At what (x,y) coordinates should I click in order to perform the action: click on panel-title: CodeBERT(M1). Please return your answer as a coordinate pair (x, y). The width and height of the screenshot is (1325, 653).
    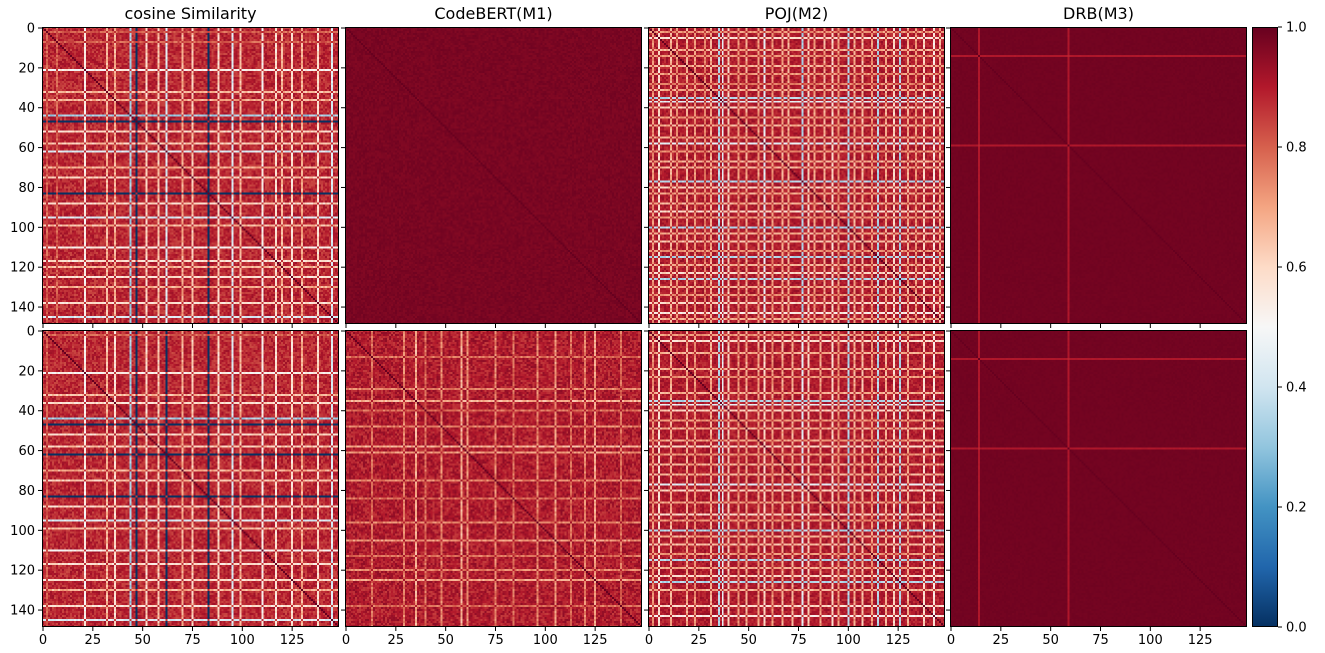
    Looking at the image, I should click on (493, 13).